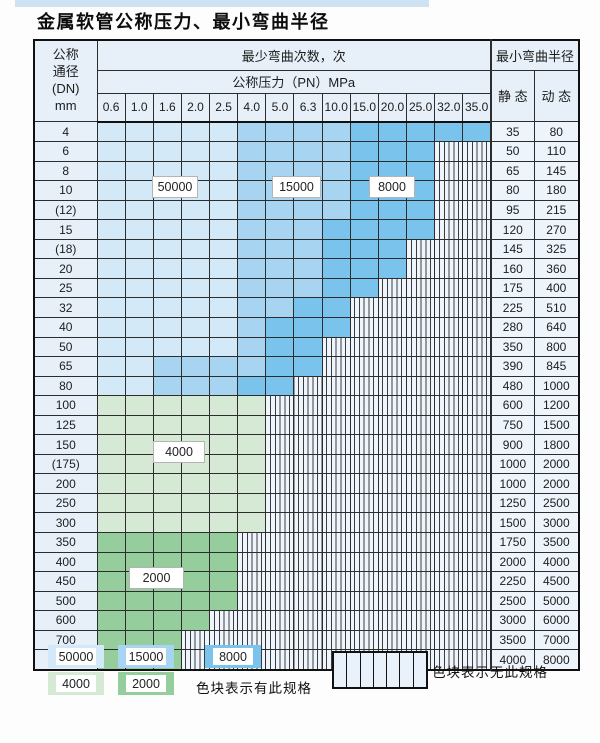 This screenshot has height=743, width=600. I want to click on table-row: 4 35 80, so click(306, 131).